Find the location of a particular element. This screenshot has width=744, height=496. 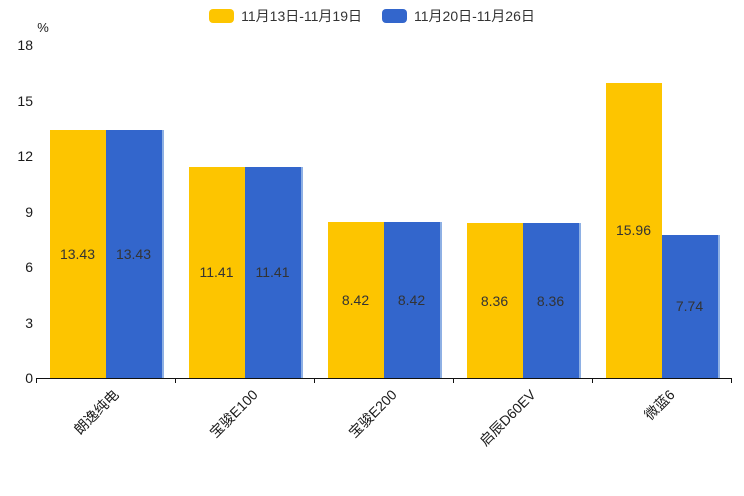

y-tick-label: 3 is located at coordinates (29, 322).